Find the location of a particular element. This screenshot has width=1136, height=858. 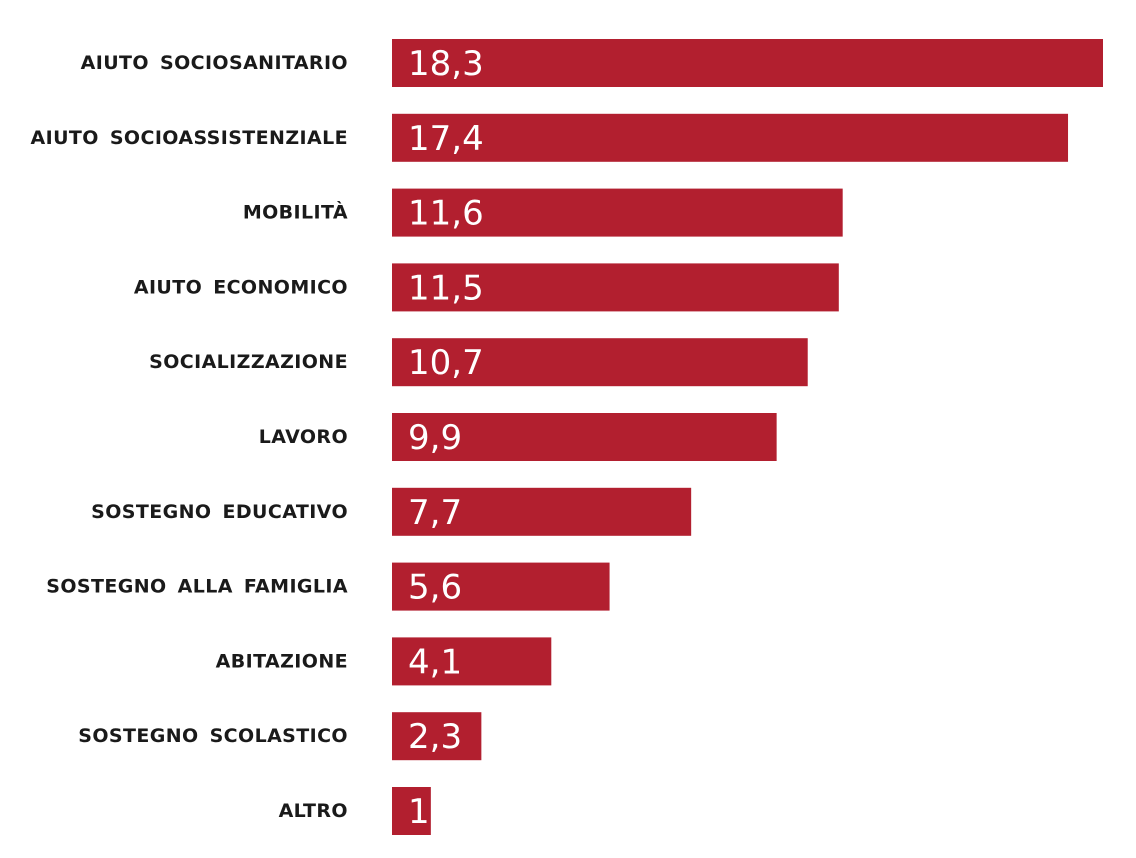

bar-row: SOCIALIZZAZIONE 10,7 is located at coordinates (478, 362).